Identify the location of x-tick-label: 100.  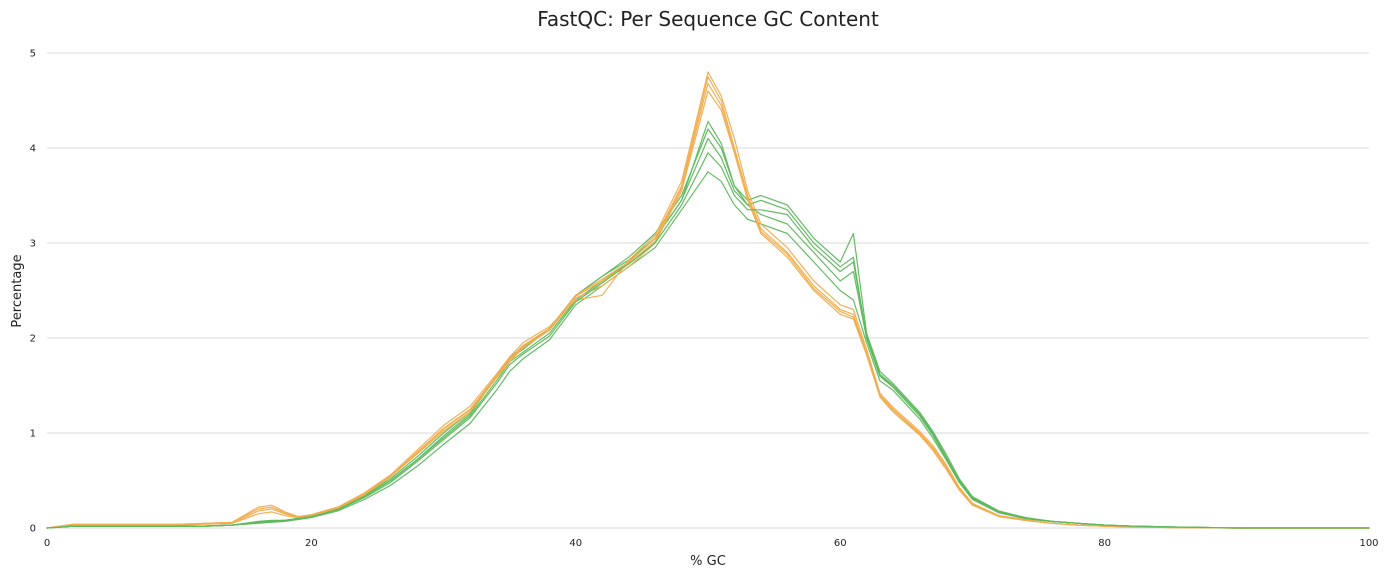
(1368, 543).